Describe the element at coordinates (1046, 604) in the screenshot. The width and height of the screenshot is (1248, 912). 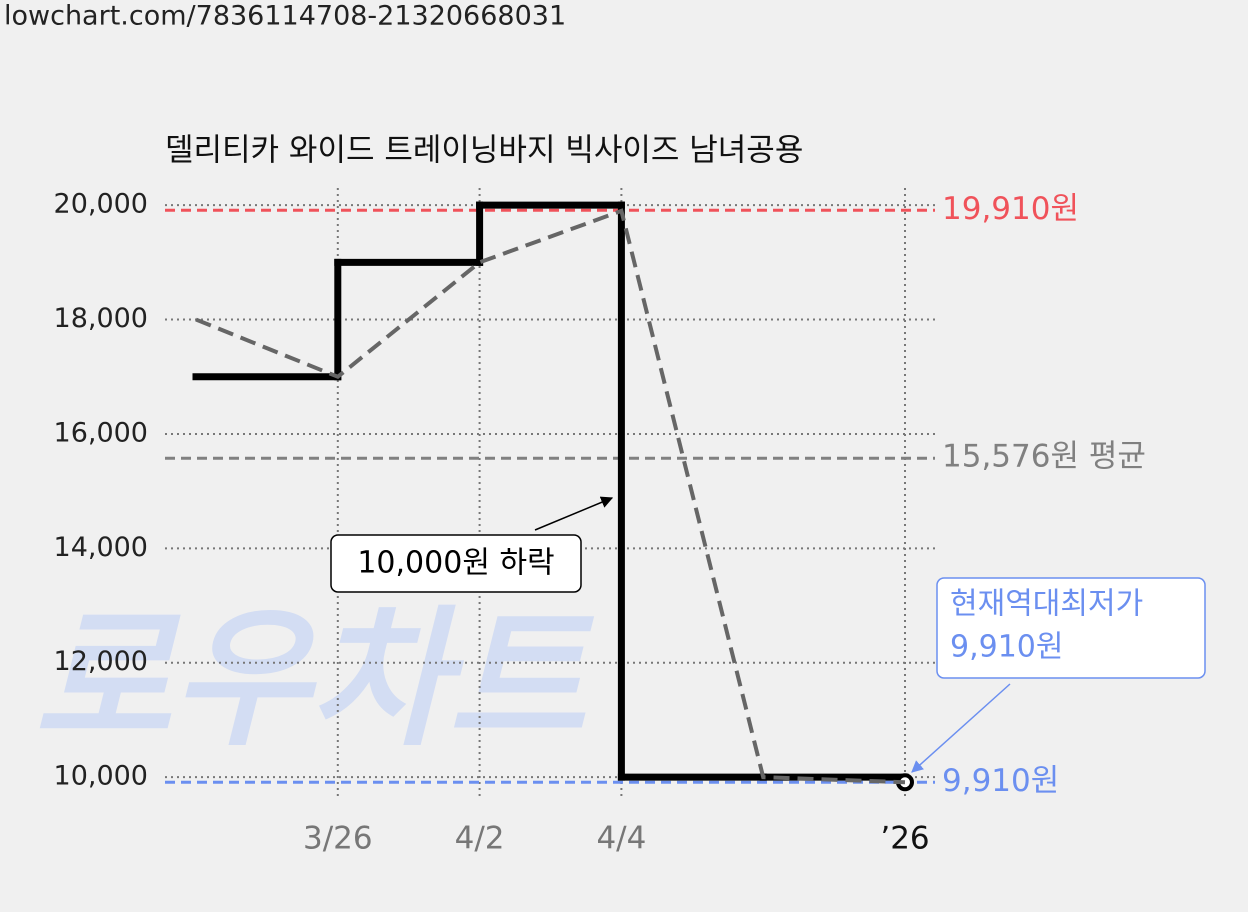
I see `annotation-text: 현재역대최저가` at that location.